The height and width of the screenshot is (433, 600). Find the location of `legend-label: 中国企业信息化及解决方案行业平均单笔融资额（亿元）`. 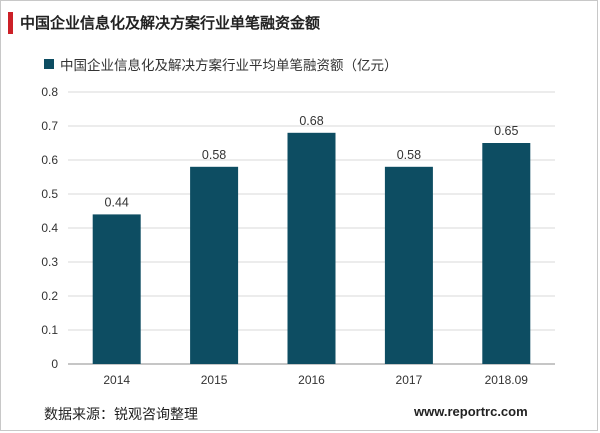

legend-label: 中国企业信息化及解决方案行业平均单笔融资额（亿元） is located at coordinates (229, 66).